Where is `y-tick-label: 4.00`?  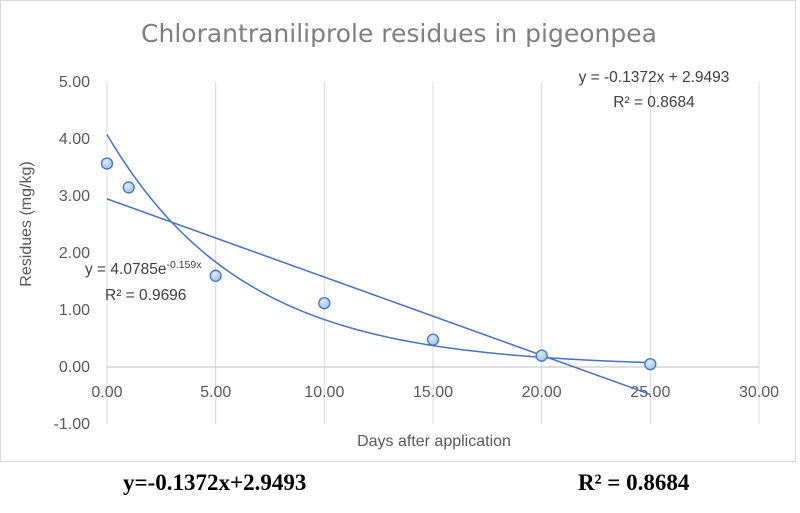 y-tick-label: 4.00 is located at coordinates (74, 139).